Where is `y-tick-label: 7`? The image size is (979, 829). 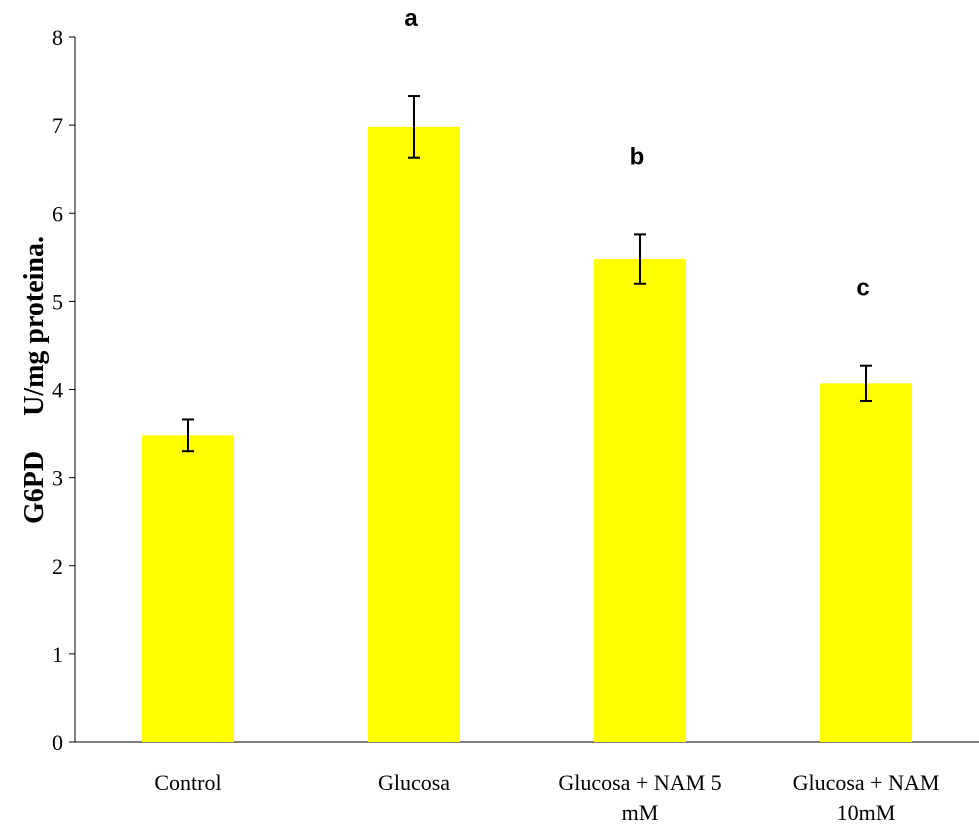 y-tick-label: 7 is located at coordinates (57, 125).